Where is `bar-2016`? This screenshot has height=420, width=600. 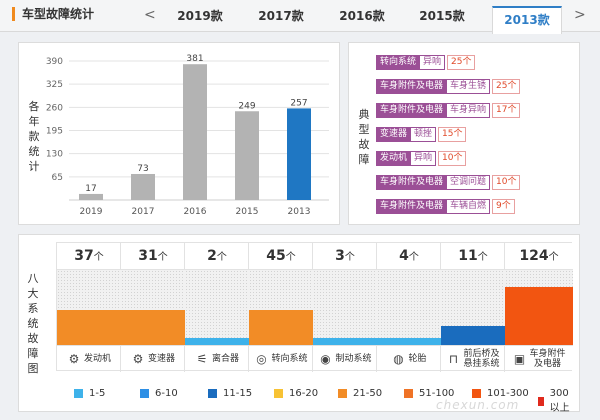 bar-2016 is located at coordinates (195, 132).